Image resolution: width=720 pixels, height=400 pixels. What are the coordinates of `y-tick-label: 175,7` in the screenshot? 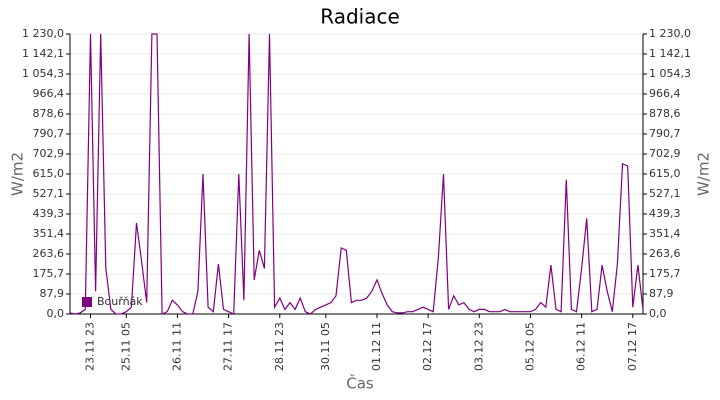 It's located at (49, 273).